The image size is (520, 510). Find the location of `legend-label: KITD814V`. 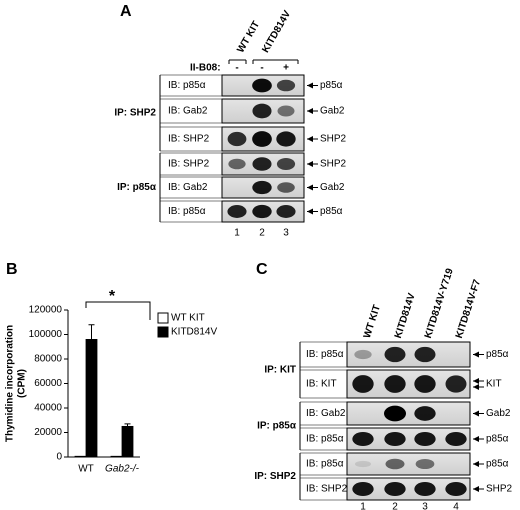

legend-label: KITD814V is located at coordinates (194, 332).